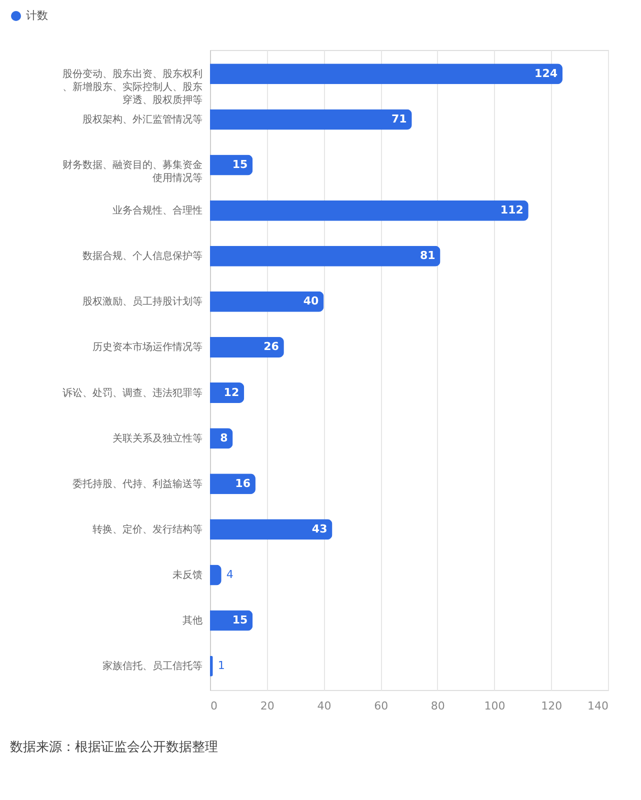 The height and width of the screenshot is (800, 641). What do you see at coordinates (132, 392) in the screenshot?
I see `y-tick-label: 诉讼、处罚、调查、违法犯罪等` at bounding box center [132, 392].